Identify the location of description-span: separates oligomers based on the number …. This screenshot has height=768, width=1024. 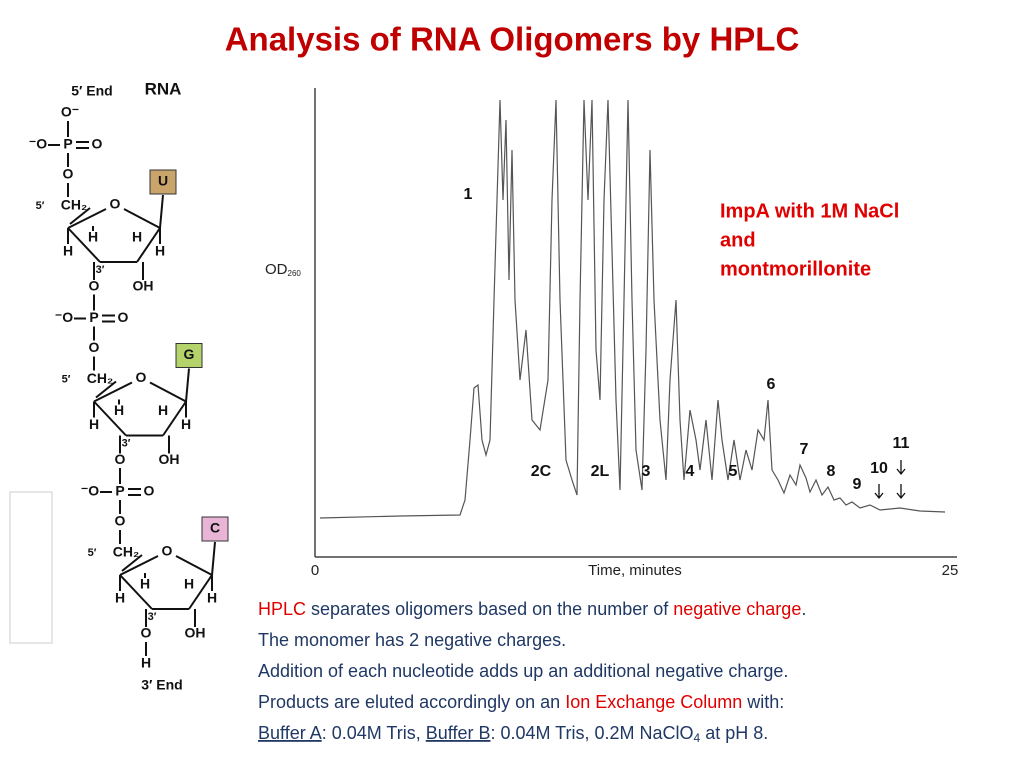
(489, 609).